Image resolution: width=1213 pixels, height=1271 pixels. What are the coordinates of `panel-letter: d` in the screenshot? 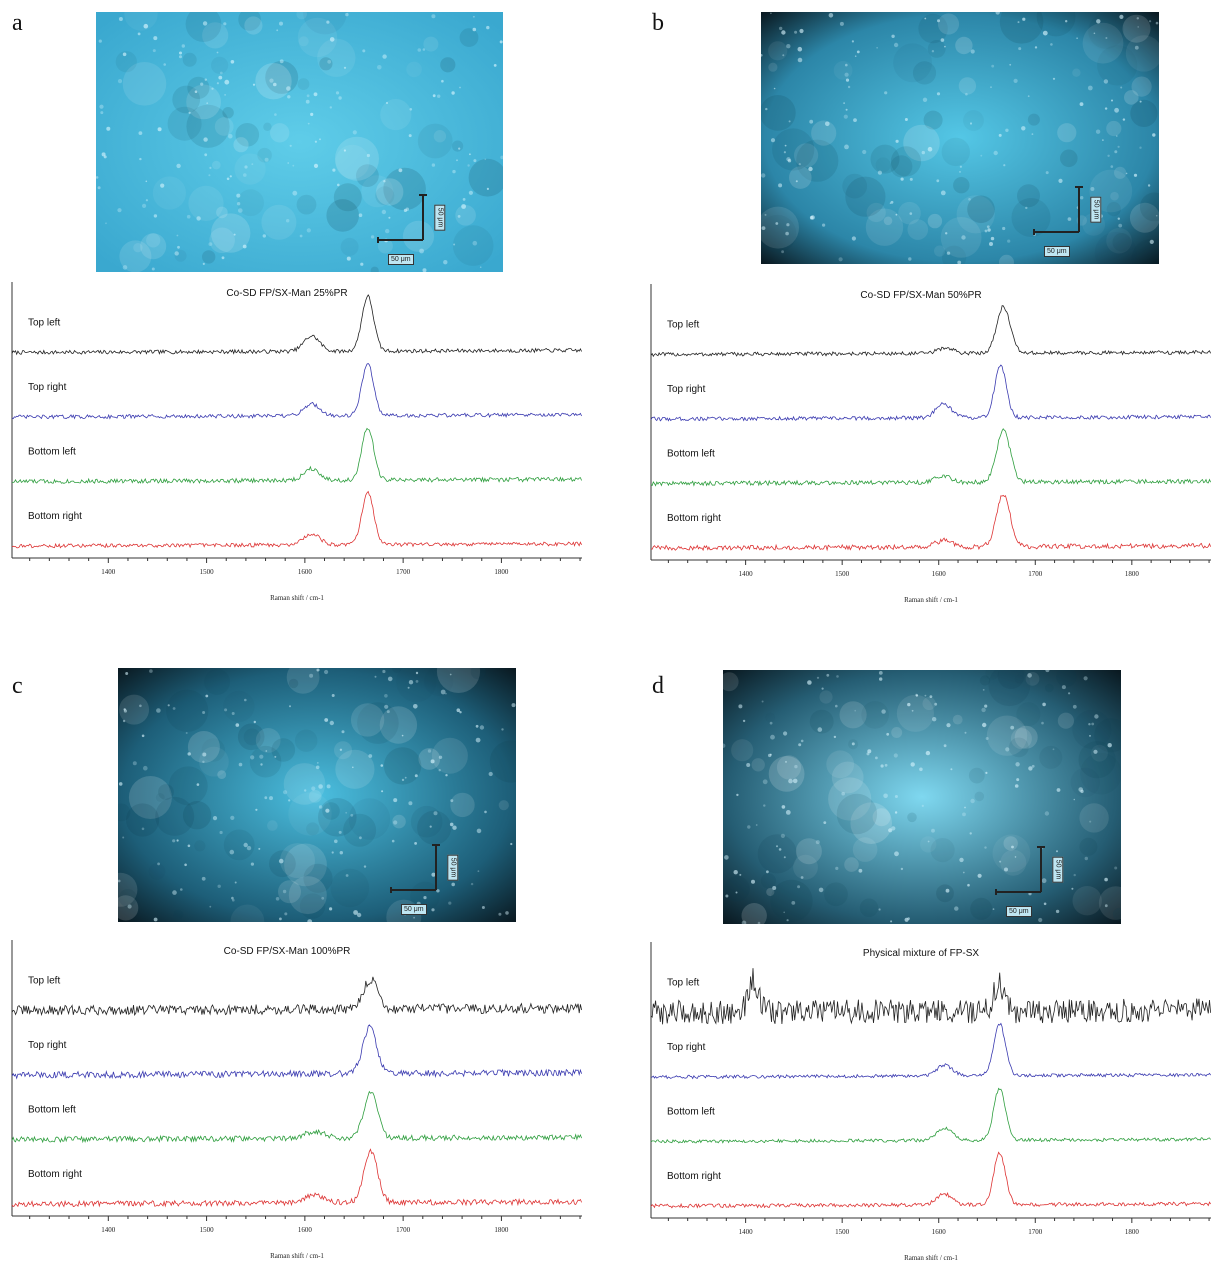 It's located at (658, 686).